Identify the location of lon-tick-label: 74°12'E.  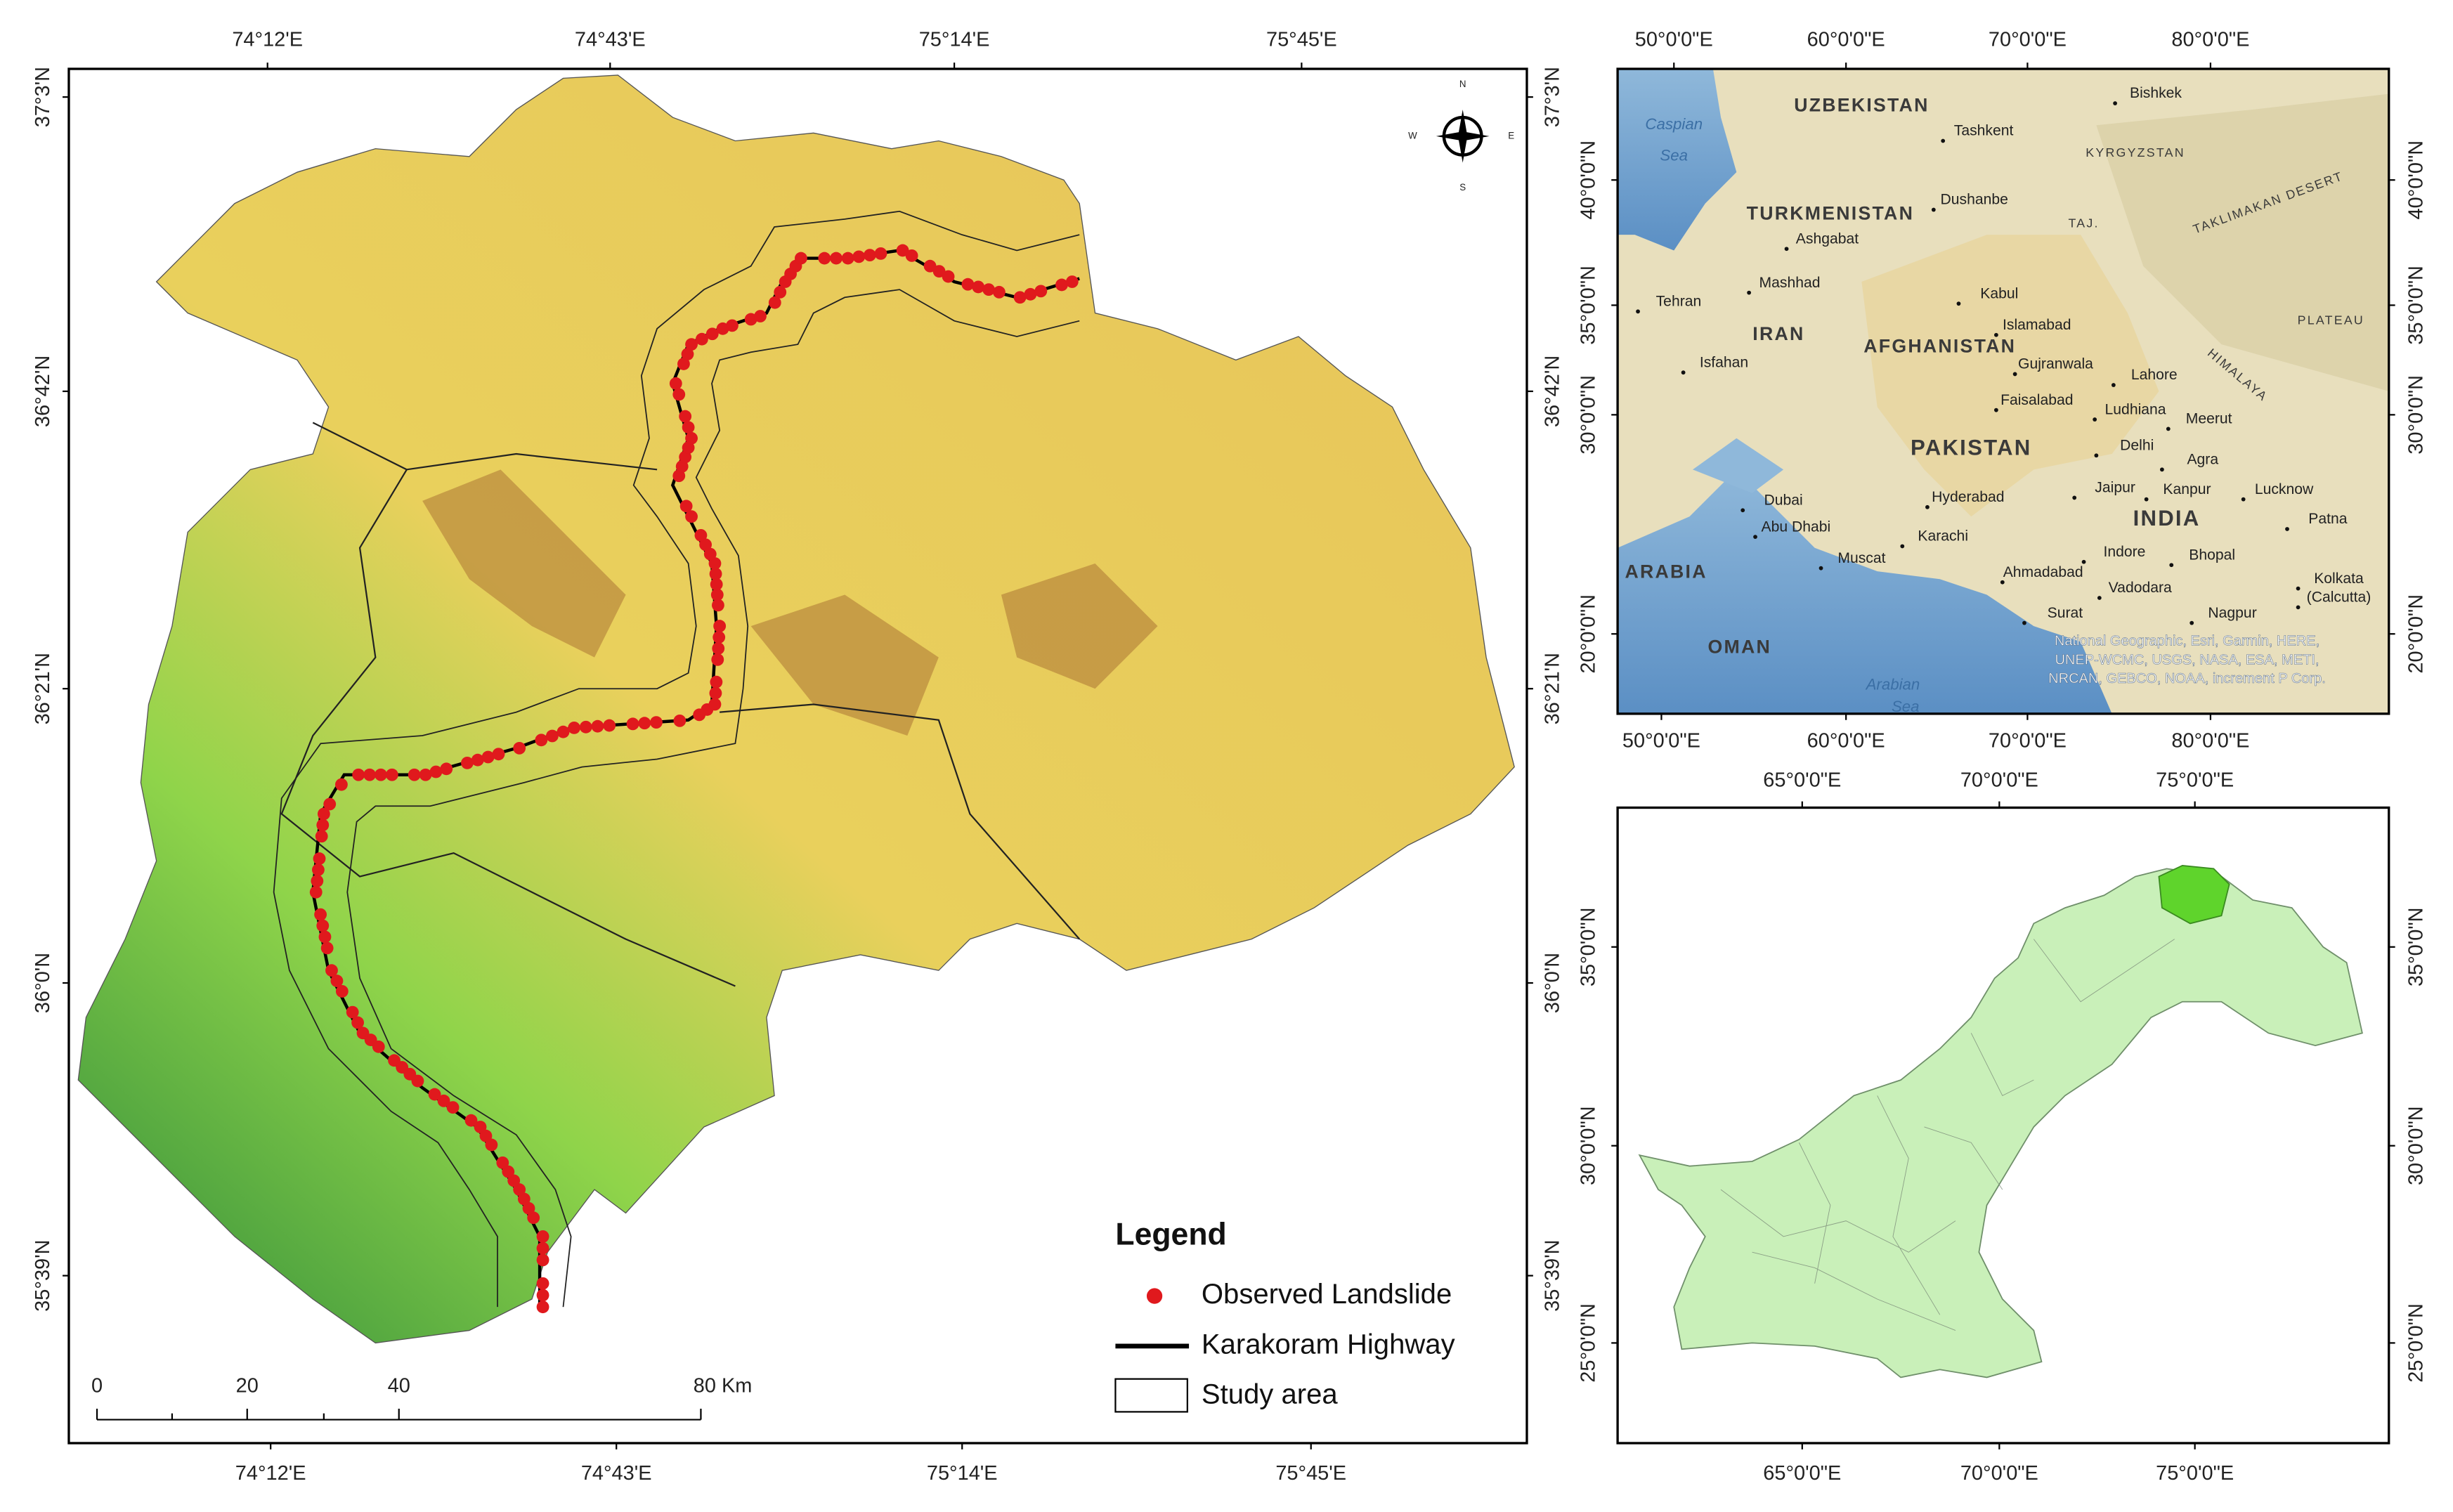
(270, 1473).